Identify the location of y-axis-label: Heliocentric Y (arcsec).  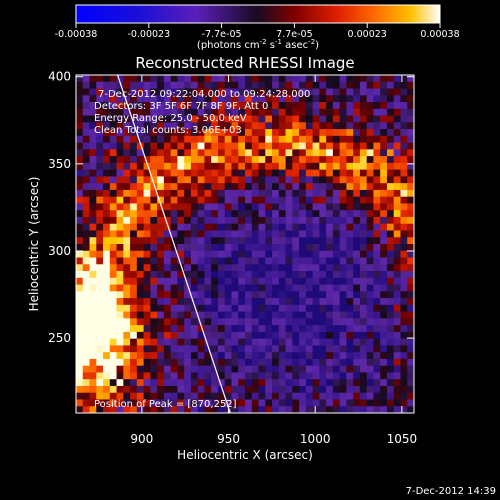
(34, 244).